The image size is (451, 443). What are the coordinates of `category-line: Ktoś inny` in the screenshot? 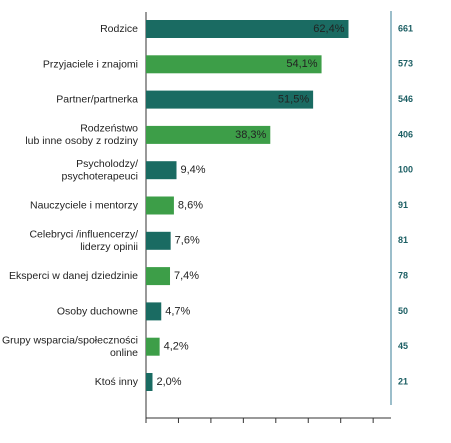 It's located at (117, 382).